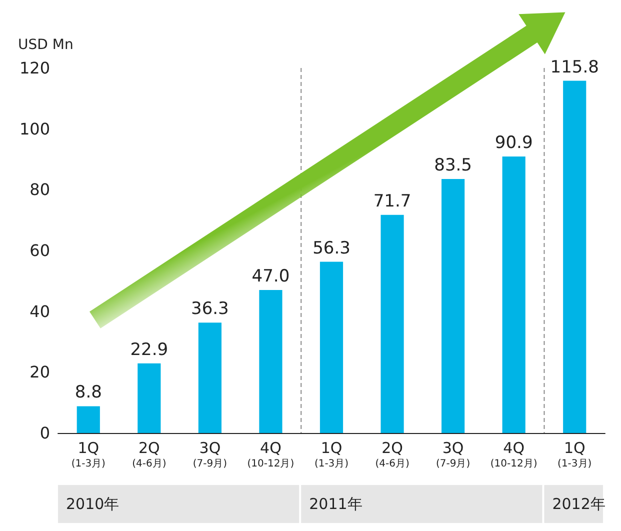  I want to click on data-label: 36.3, so click(210, 309).